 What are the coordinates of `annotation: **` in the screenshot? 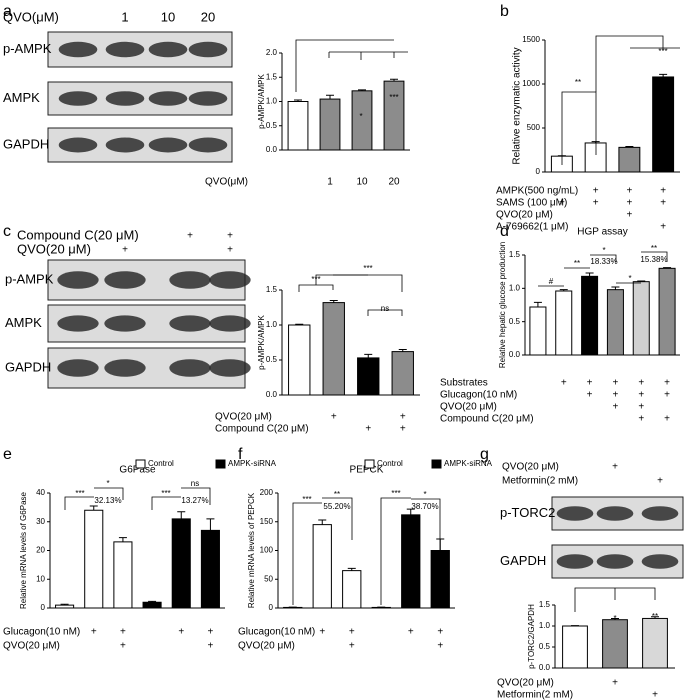 It's located at (577, 263).